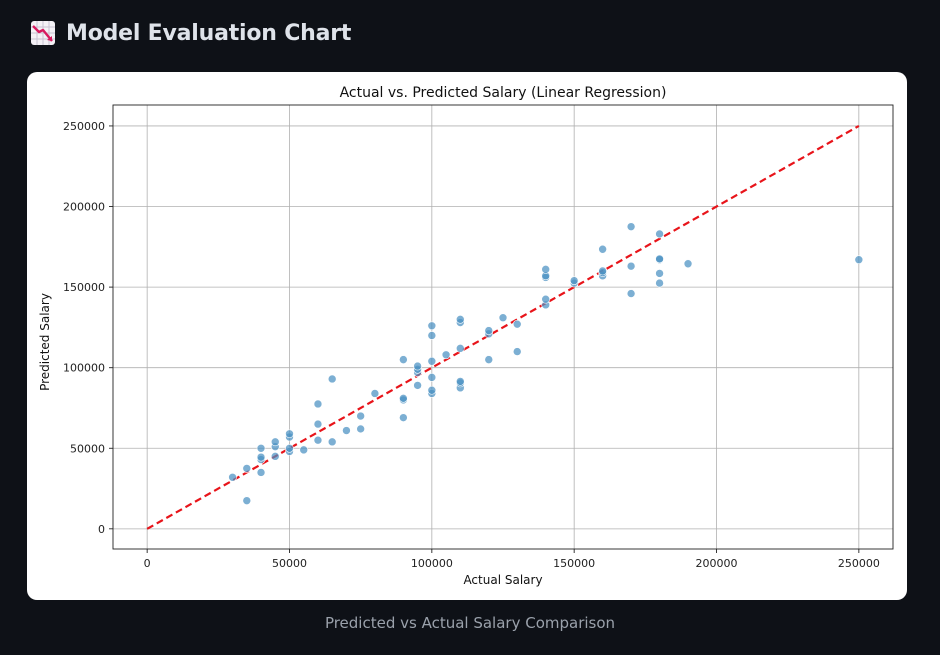  Describe the element at coordinates (209, 33) in the screenshot. I see `page-title: Model Evaluation Chart` at that location.